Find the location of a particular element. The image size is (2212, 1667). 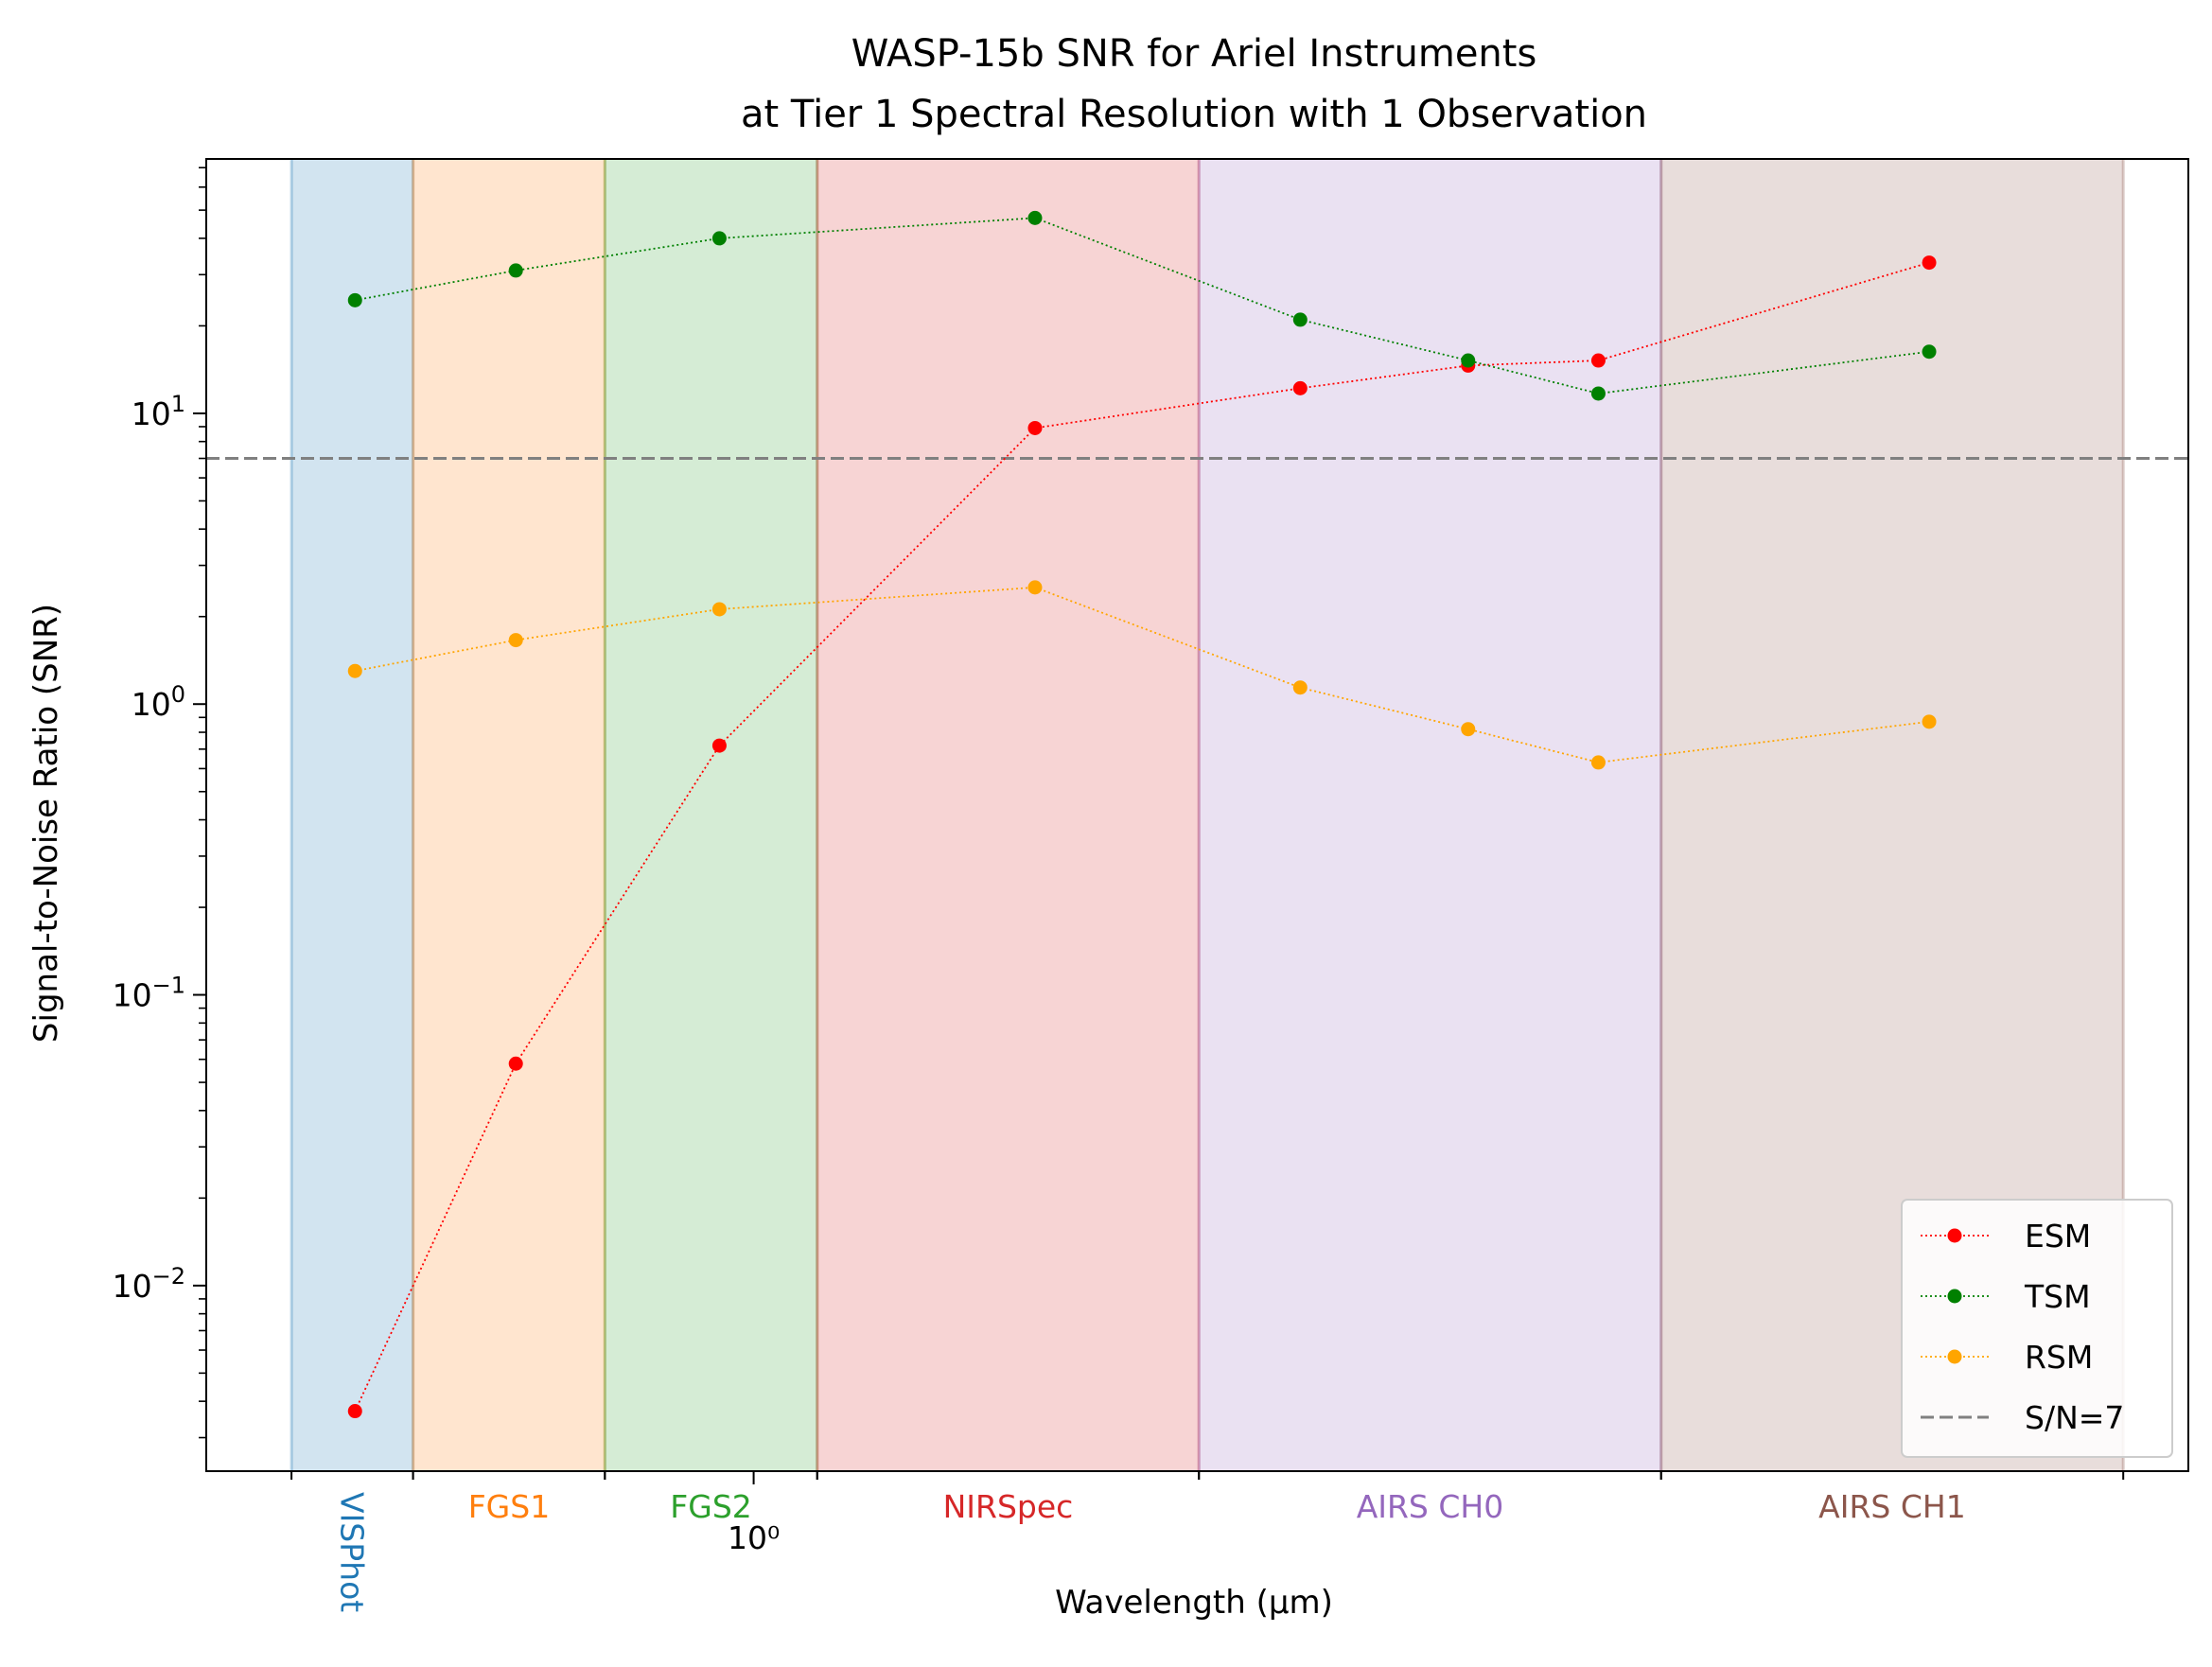

band-nirspec is located at coordinates (1008, 815).